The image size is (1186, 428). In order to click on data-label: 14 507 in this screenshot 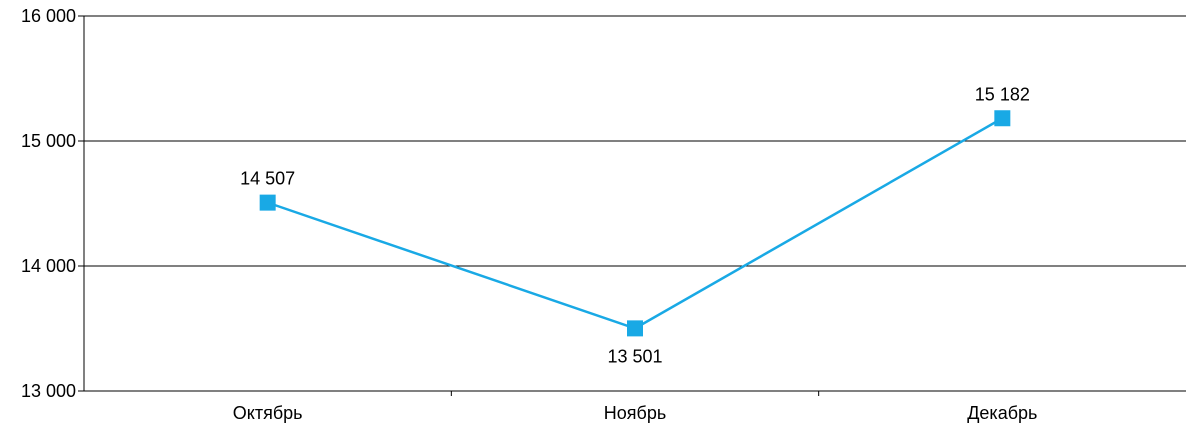, I will do `click(267, 179)`.